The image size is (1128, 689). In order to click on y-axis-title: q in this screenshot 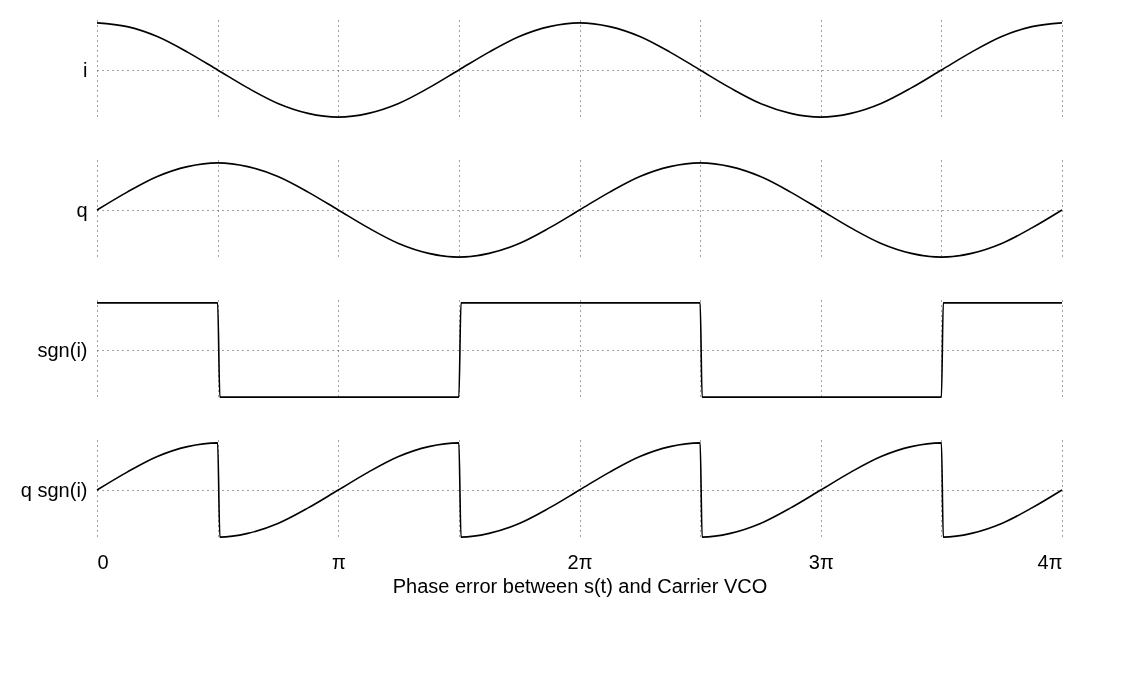, I will do `click(82, 209)`.